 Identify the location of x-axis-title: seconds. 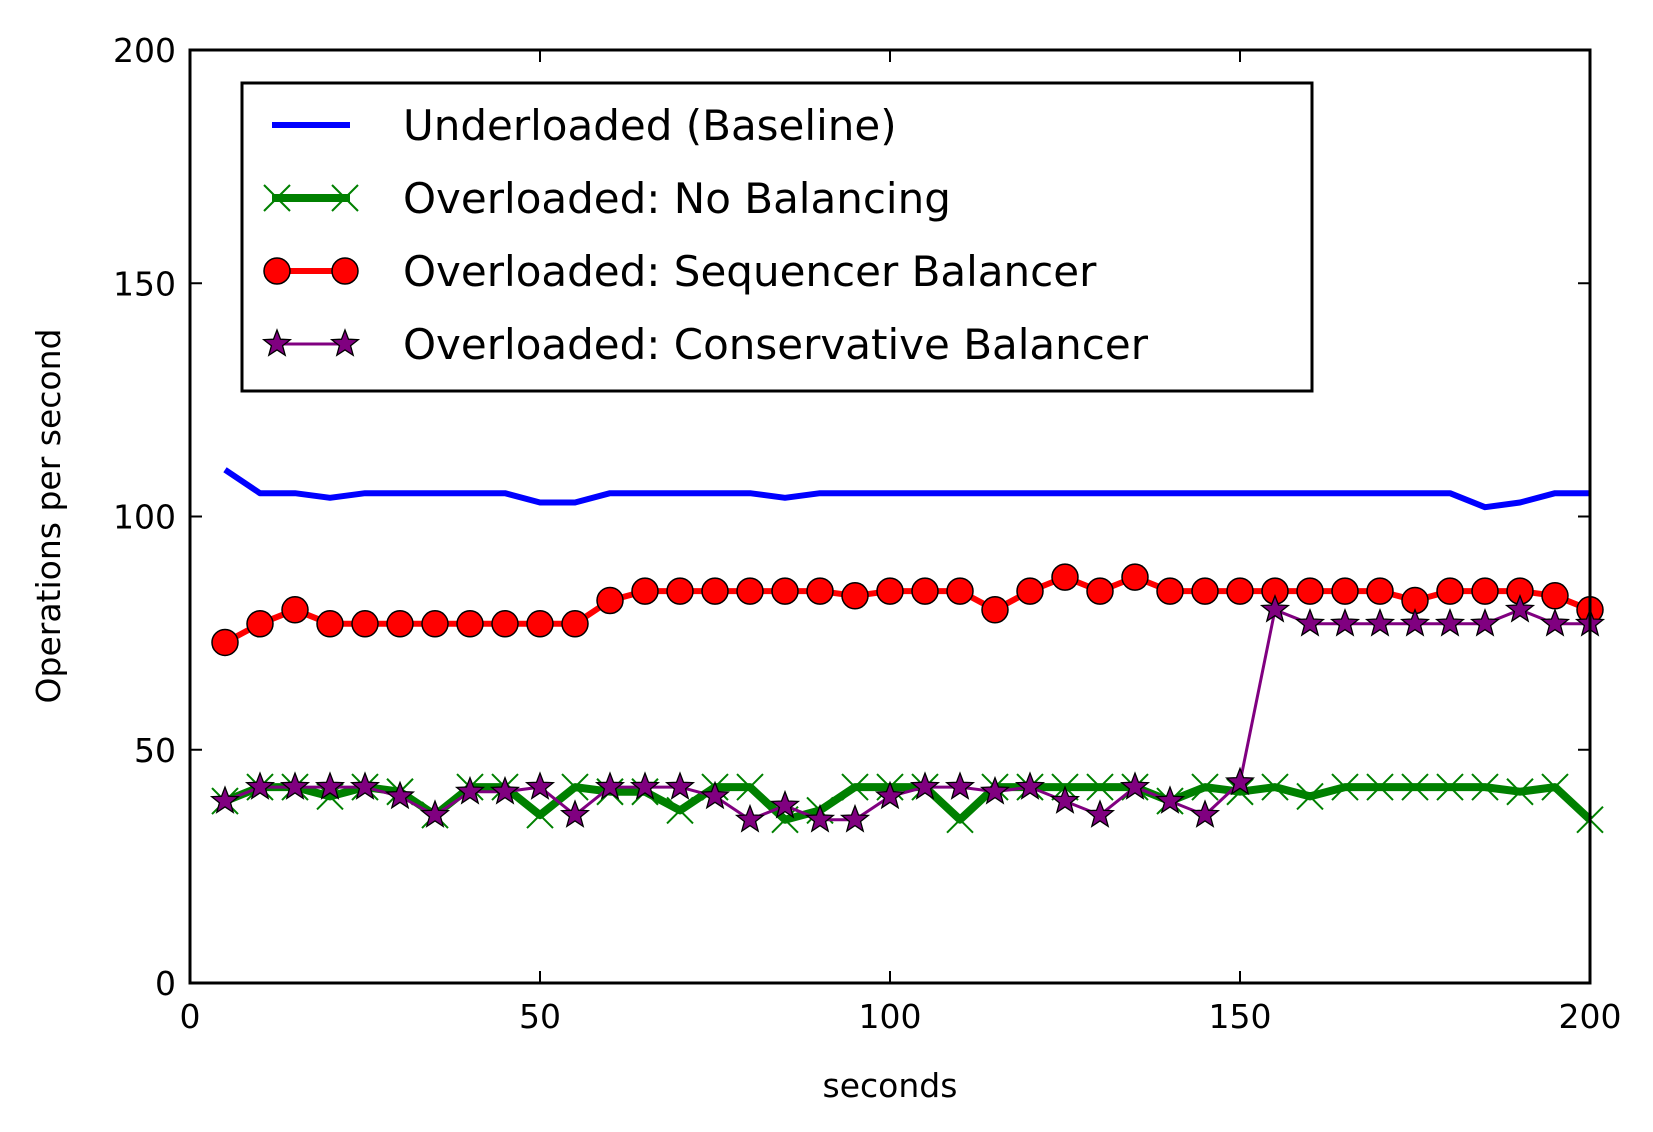
(890, 1085).